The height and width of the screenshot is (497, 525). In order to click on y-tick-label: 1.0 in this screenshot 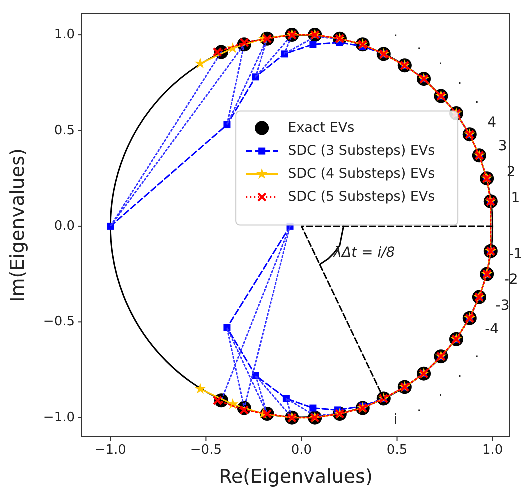, I will do `click(64, 35)`.